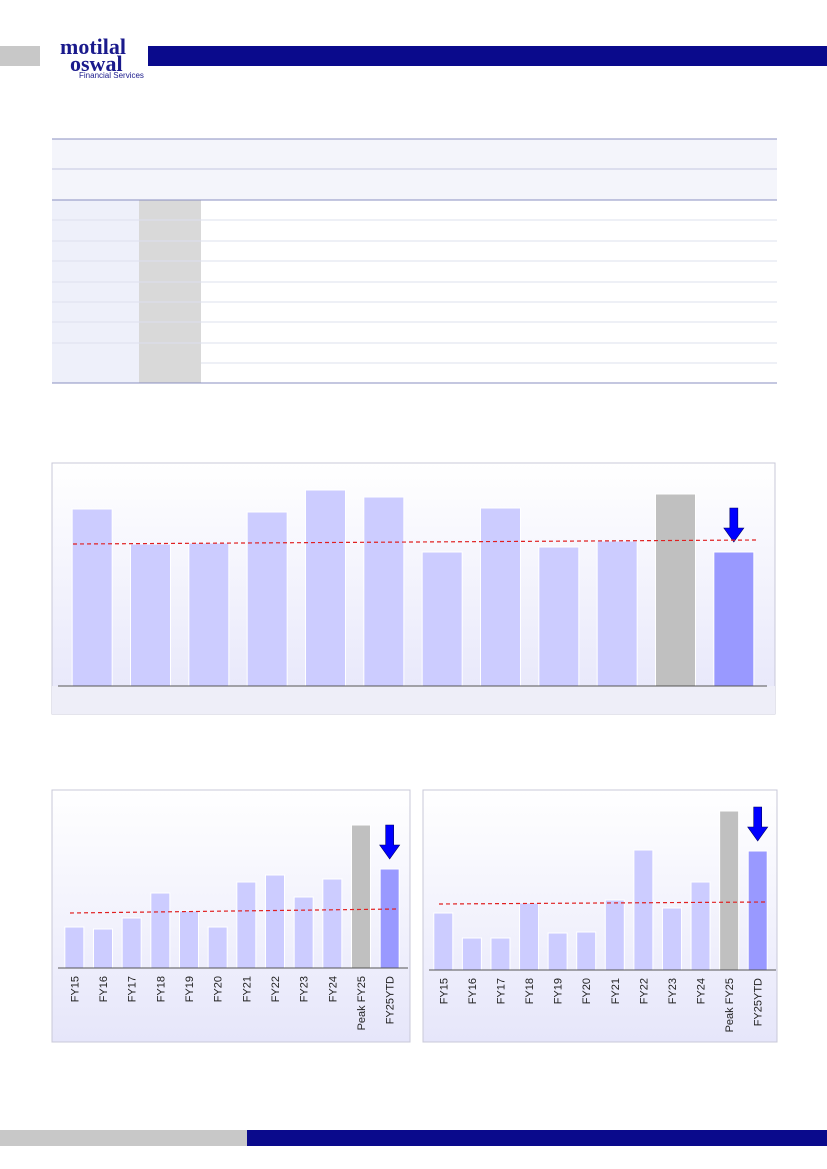 The width and height of the screenshot is (827, 1169). What do you see at coordinates (487, 56) in the screenshot?
I see `header-blue-bar` at bounding box center [487, 56].